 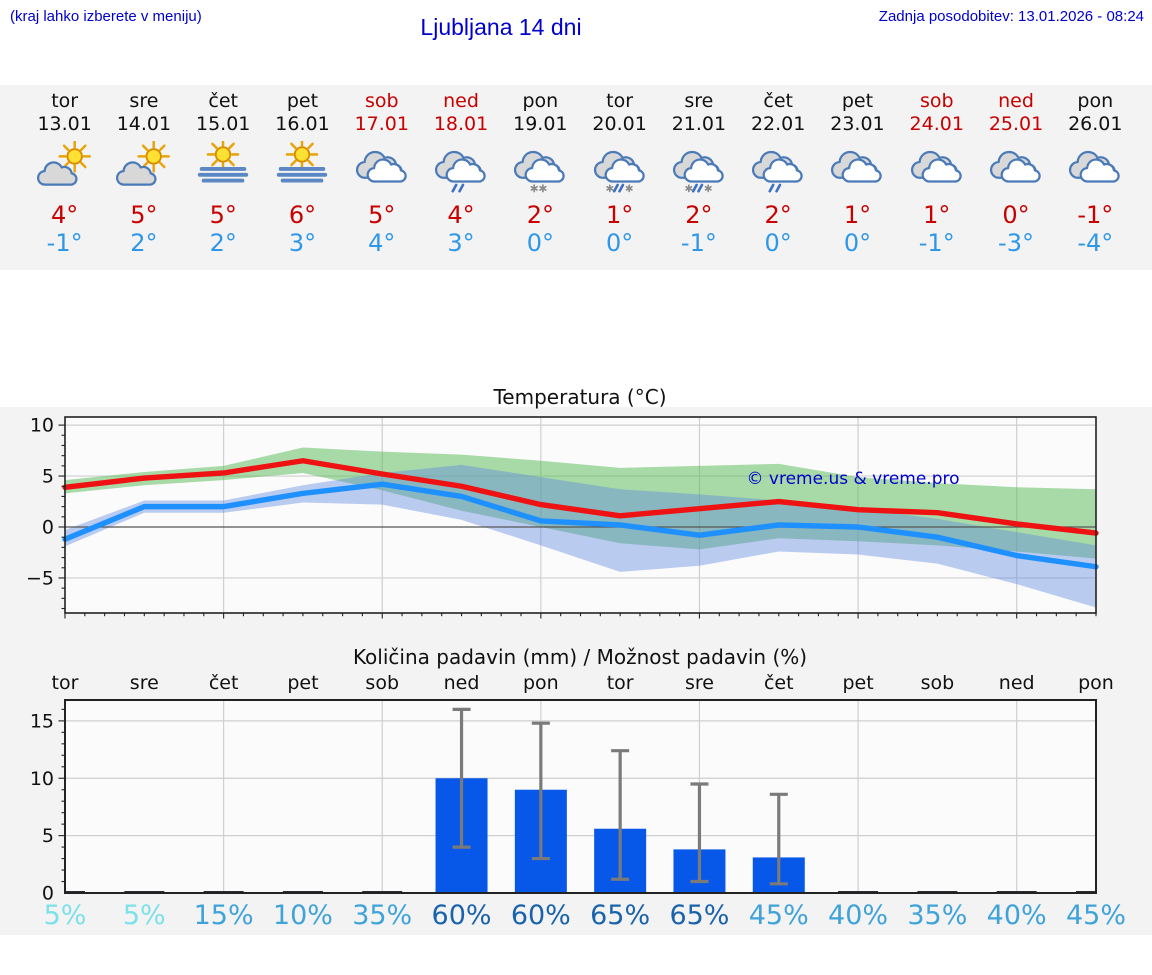 I want to click on max-temperature-range-band, so click(x=580, y=503).